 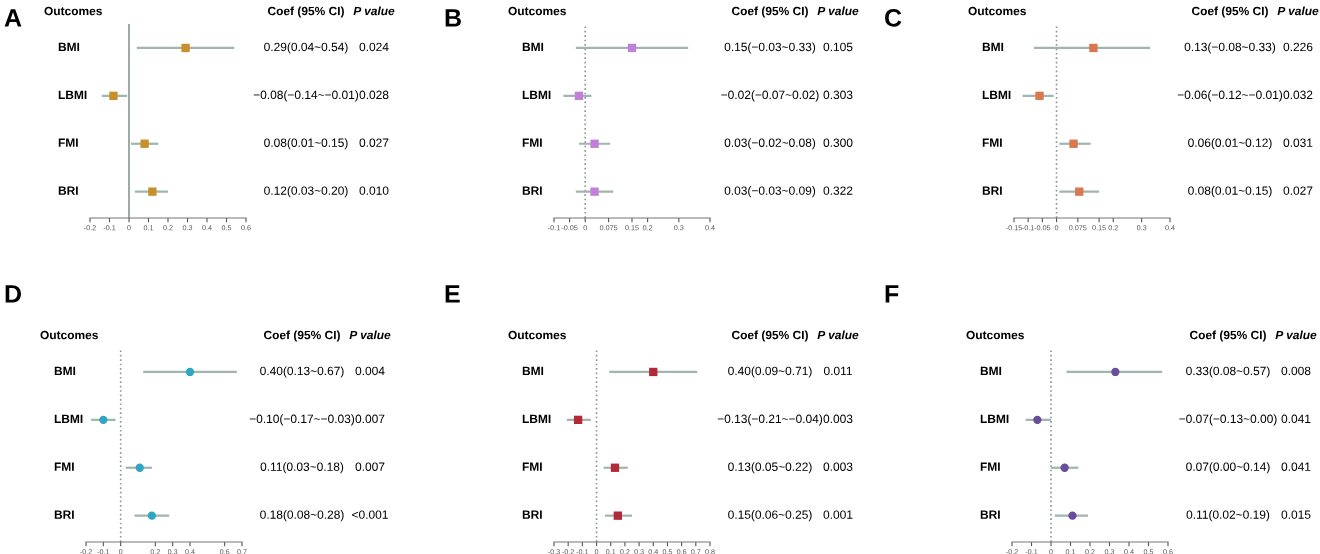 I want to click on chart-title: F, so click(x=892, y=294).